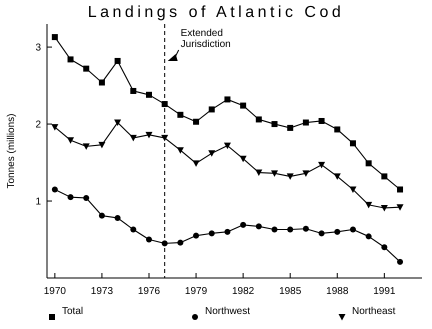 The image size is (432, 329). What do you see at coordinates (337, 291) in the screenshot?
I see `x-tick-label: 1988` at bounding box center [337, 291].